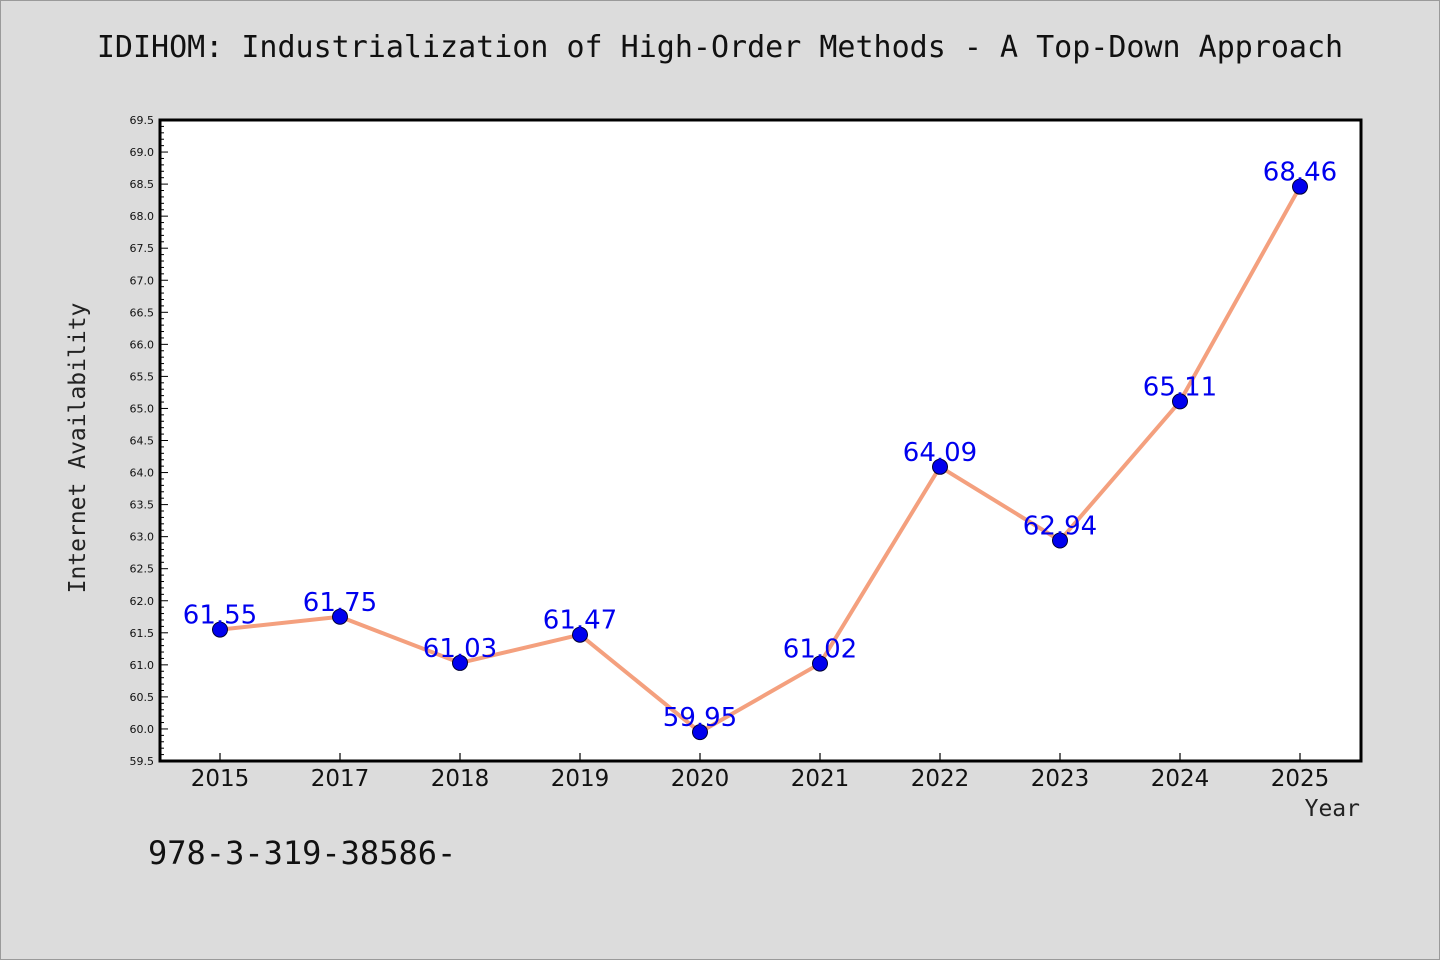 Image resolution: width=1440 pixels, height=960 pixels. I want to click on isbn-footnote: 978-3-319-38586-, so click(302, 853).